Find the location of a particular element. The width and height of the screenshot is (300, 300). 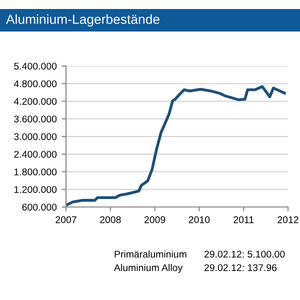

text: 29.02.12: 137.96 is located at coordinates (240, 268).